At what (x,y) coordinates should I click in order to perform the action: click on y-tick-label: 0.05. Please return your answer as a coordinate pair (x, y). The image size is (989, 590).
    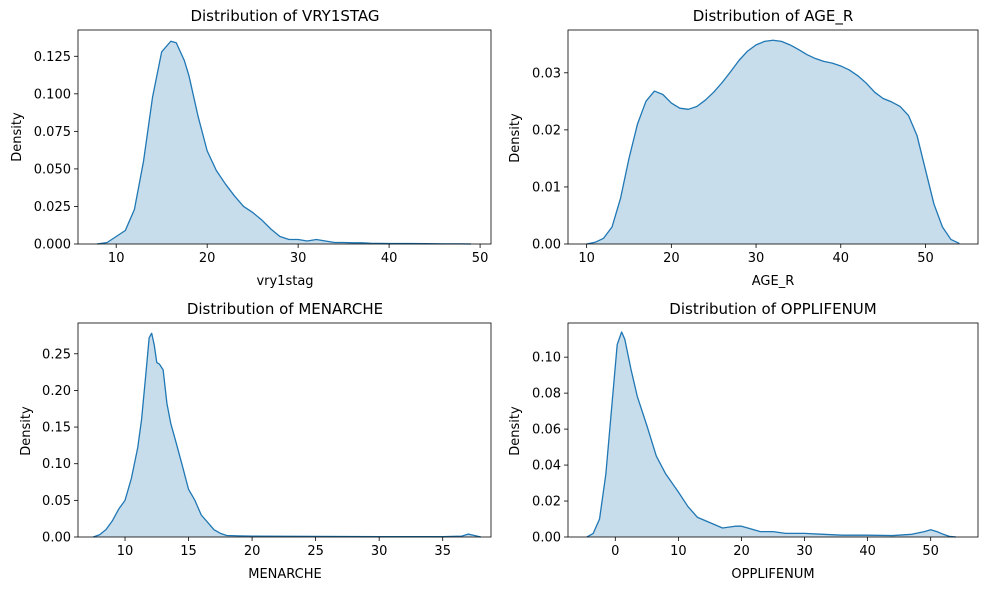
    Looking at the image, I should click on (56, 501).